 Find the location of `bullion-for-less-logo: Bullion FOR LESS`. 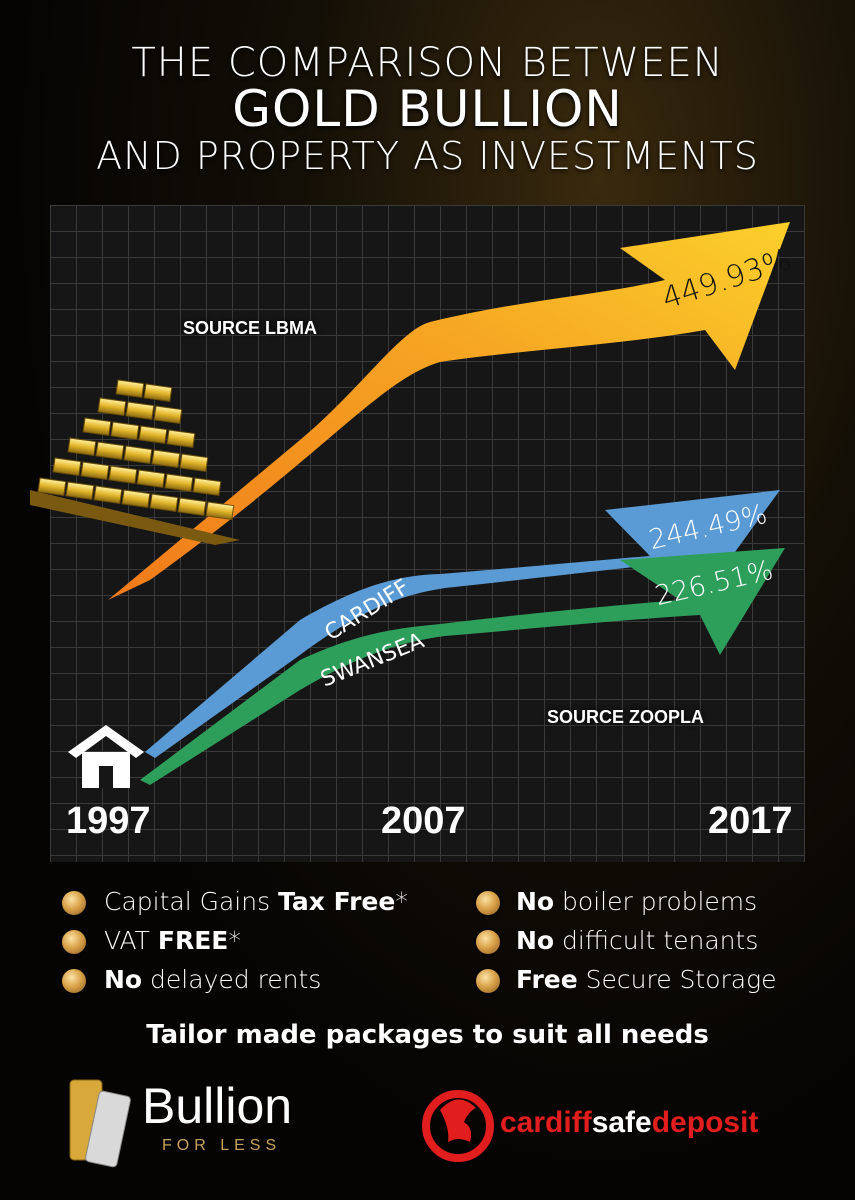

bullion-for-less-logo: Bullion FOR LESS is located at coordinates (212, 1122).